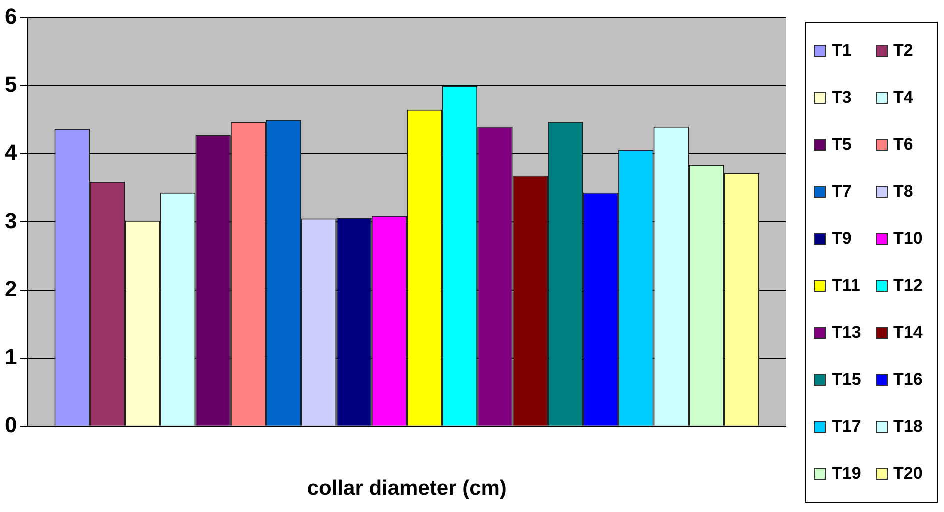 The image size is (944, 512). Describe the element at coordinates (11, 289) in the screenshot. I see `y-tick-label: 2` at that location.